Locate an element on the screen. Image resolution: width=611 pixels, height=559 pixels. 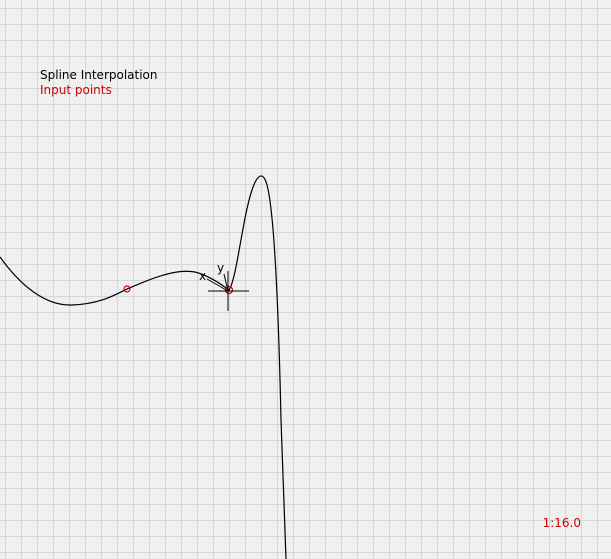
input-point is located at coordinates (127, 289).